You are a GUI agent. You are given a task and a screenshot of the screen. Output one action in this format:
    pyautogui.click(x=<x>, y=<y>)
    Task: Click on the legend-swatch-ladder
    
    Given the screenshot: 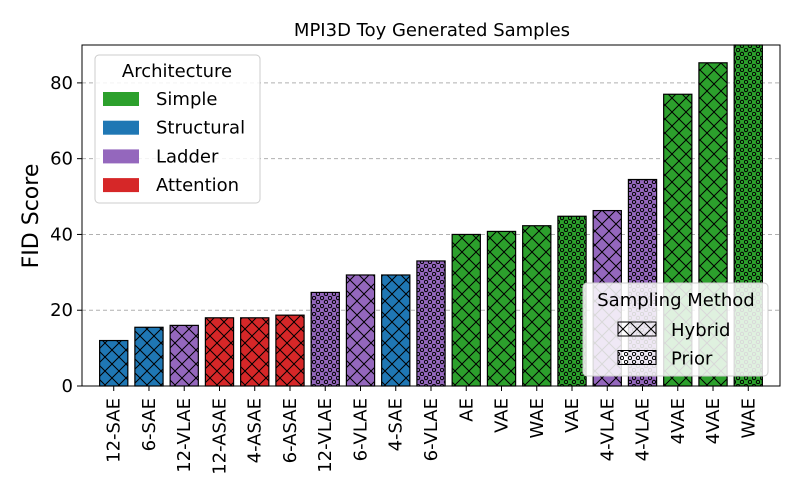 What is the action you would take?
    pyautogui.click(x=121, y=156)
    